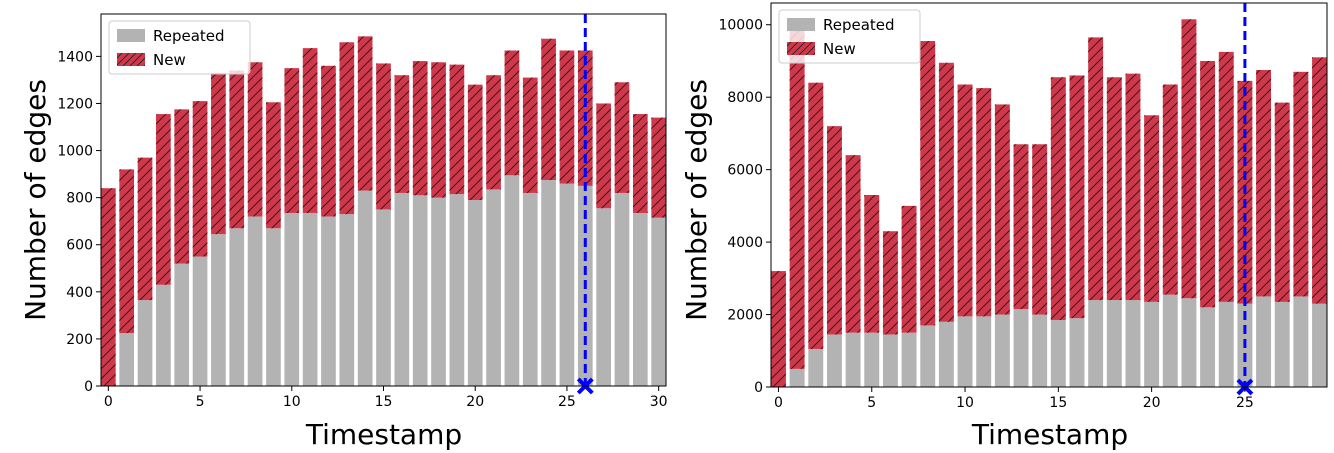  What do you see at coordinates (189, 36) in the screenshot?
I see `left-legend-label-repeated: Repeated` at bounding box center [189, 36].